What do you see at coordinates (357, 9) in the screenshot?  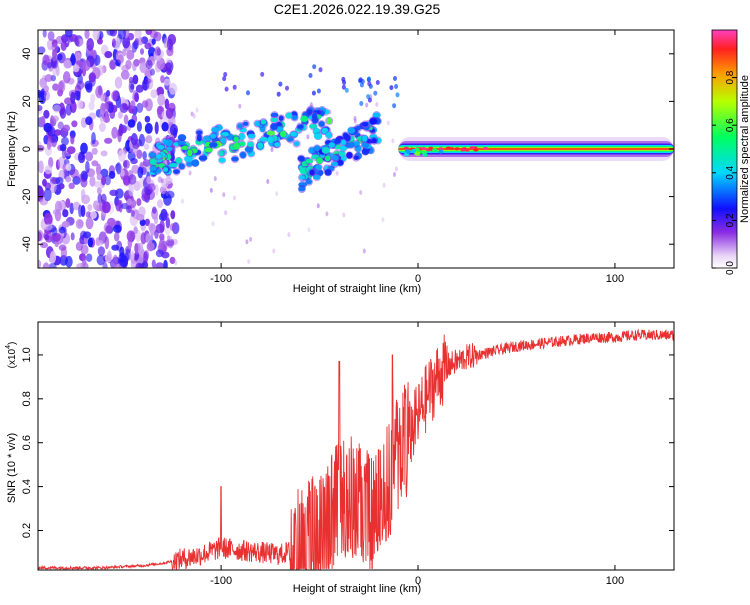 I see `chart-title: C2E1.2026.022.19.39.G25` at bounding box center [357, 9].